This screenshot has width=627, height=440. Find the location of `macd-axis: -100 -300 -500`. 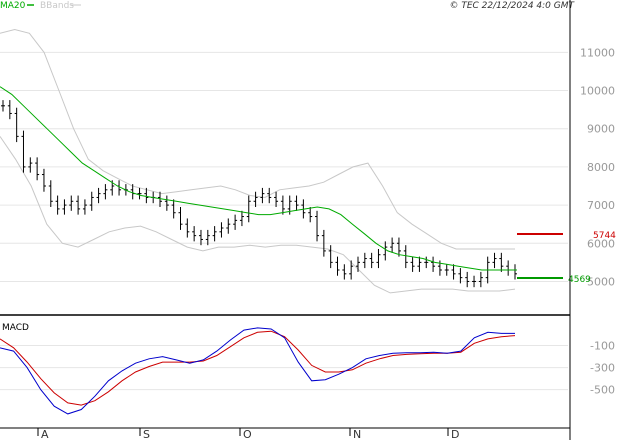

macd-axis: -100 -300 -500 is located at coordinates (602, 368).